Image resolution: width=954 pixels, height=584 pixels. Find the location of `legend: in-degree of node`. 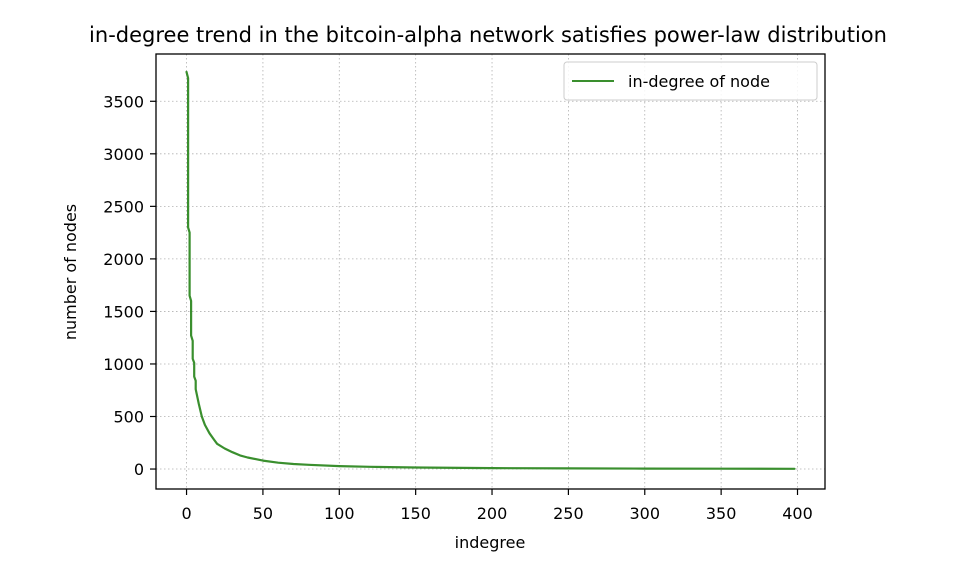

legend: in-degree of node is located at coordinates (690, 81).